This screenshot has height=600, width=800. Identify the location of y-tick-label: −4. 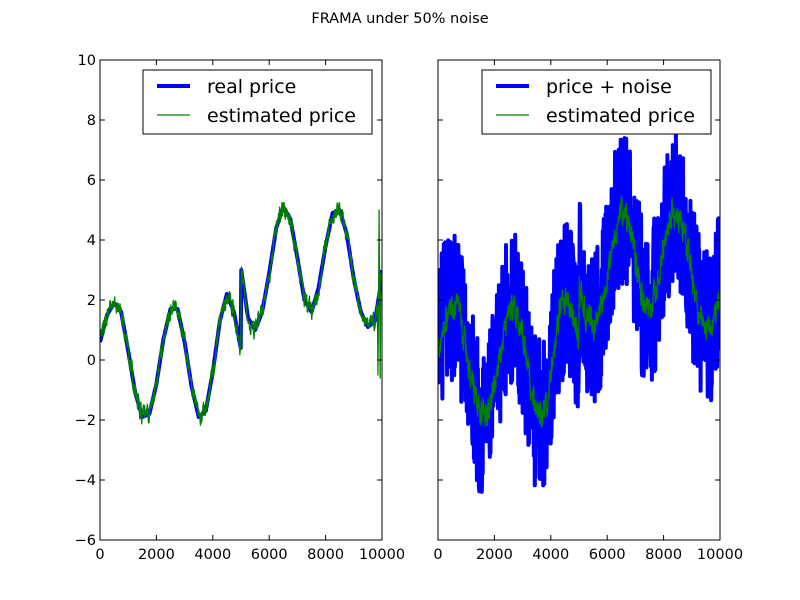
(85, 481).